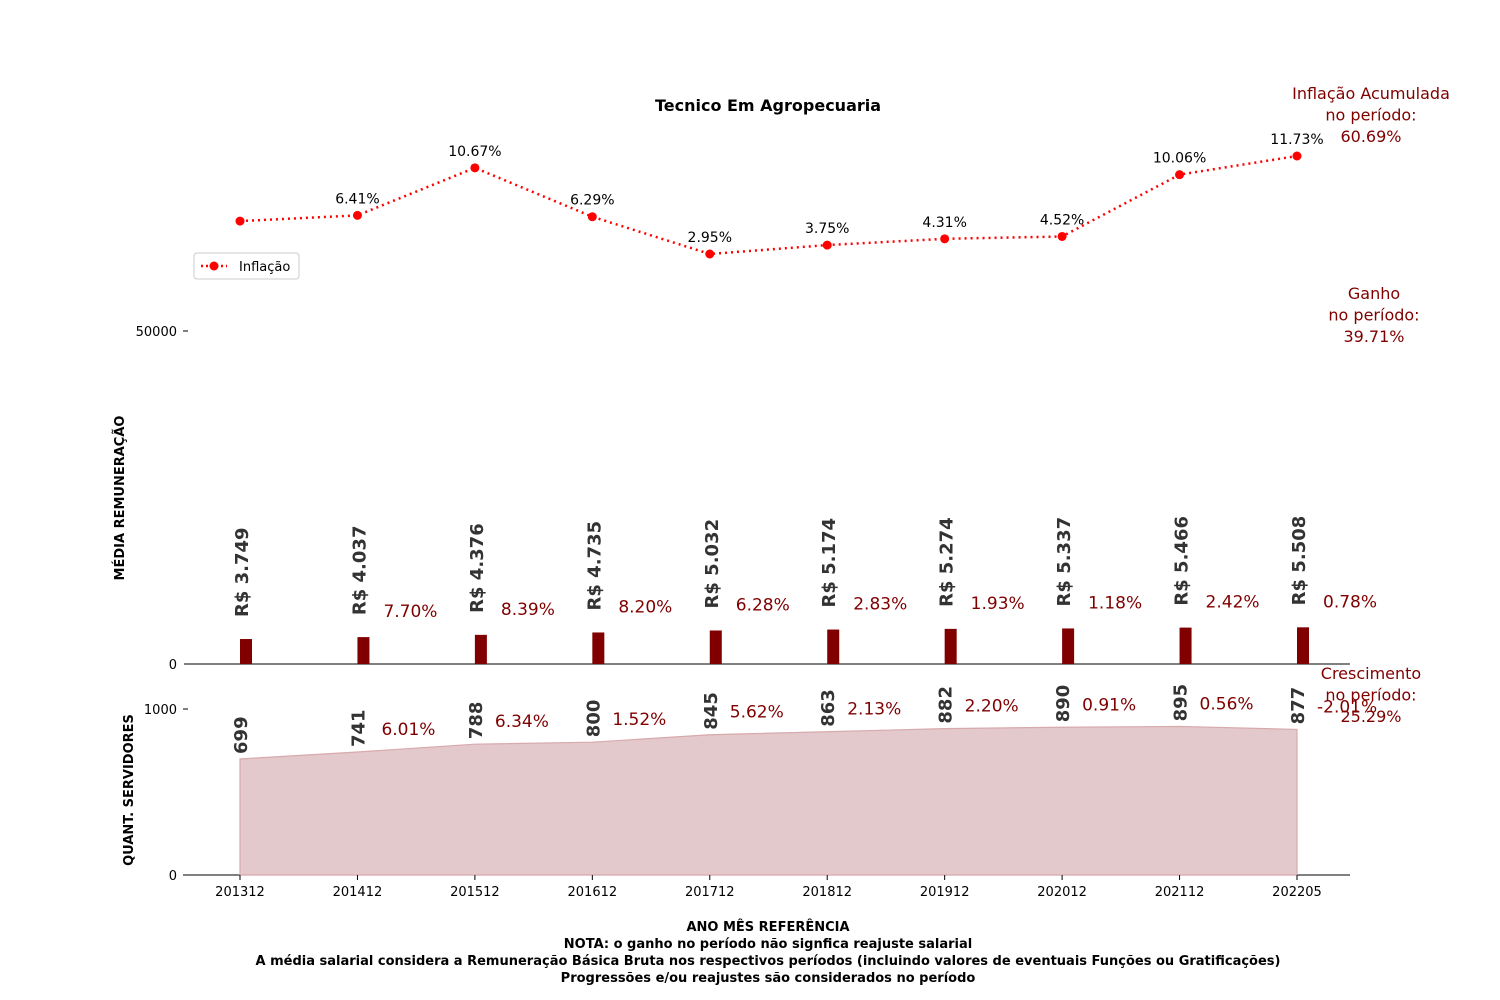 The image size is (1500, 1000). What do you see at coordinates (477, 568) in the screenshot?
I see `salary-value-label: R$ 4.376` at bounding box center [477, 568].